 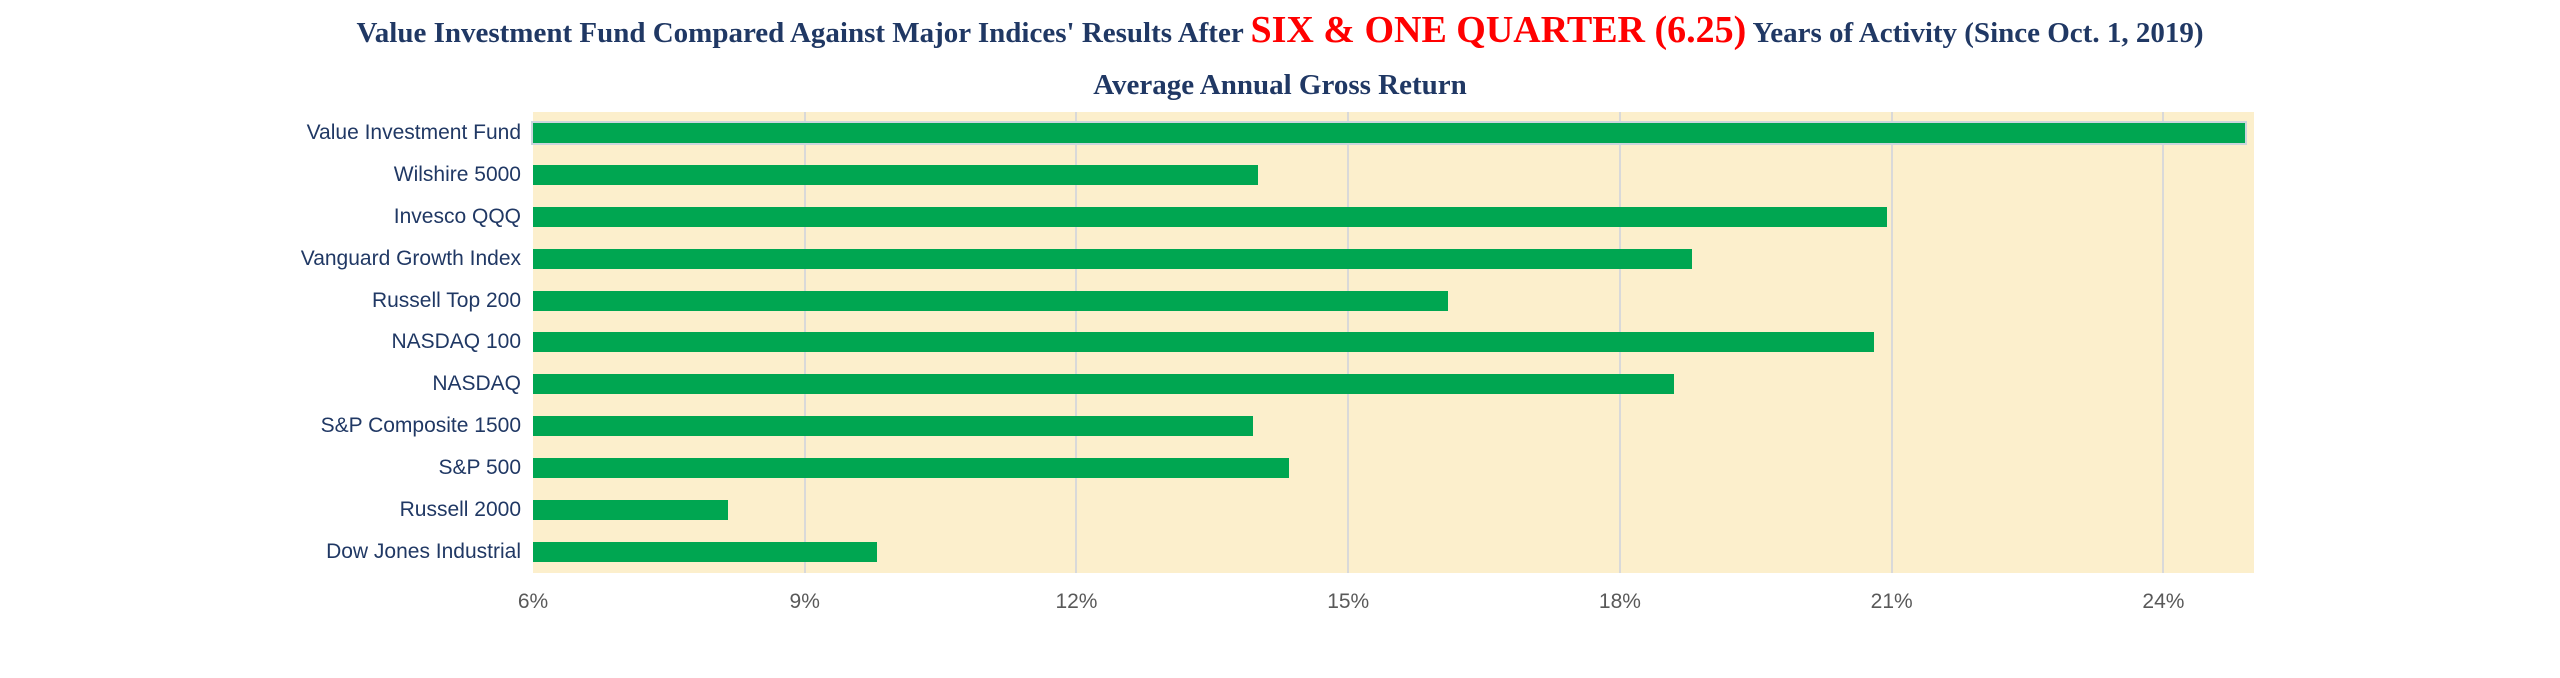 I want to click on category-label: Wilshire 5000, so click(x=457, y=174).